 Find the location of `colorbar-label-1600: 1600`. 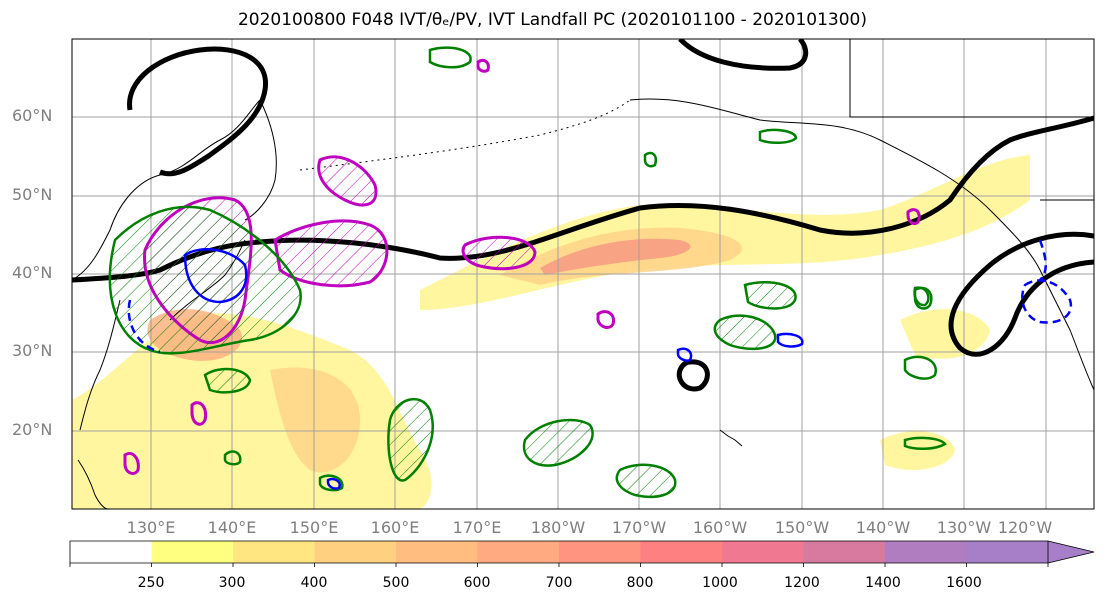

colorbar-label-1600: 1600 is located at coordinates (964, 583).